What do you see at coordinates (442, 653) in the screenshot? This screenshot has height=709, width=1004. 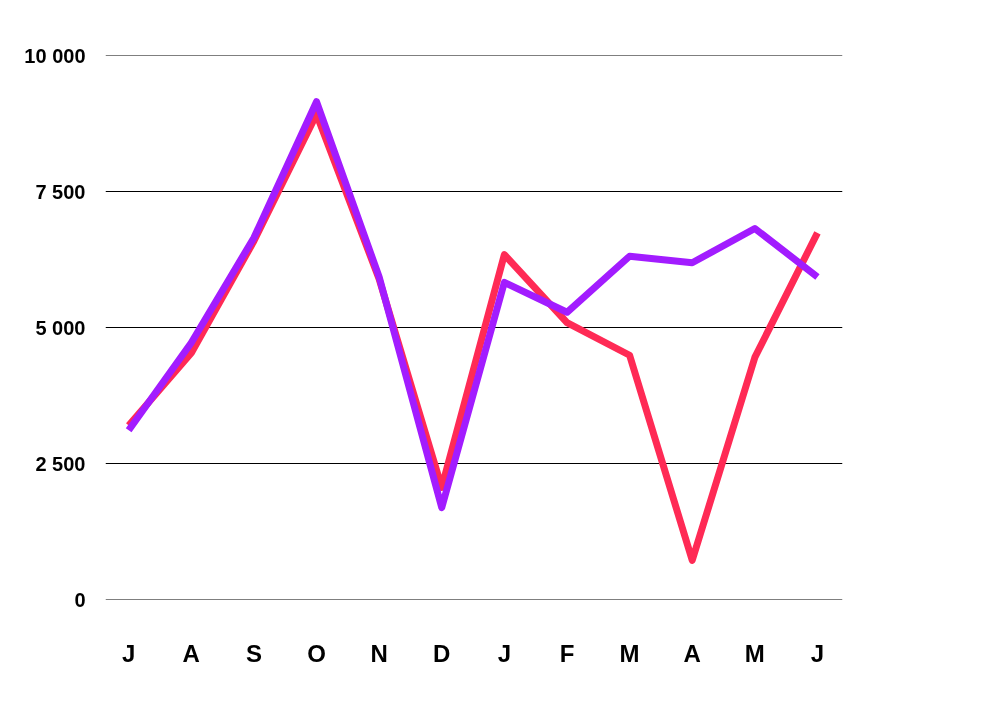 I see `x-tick-label: D` at bounding box center [442, 653].